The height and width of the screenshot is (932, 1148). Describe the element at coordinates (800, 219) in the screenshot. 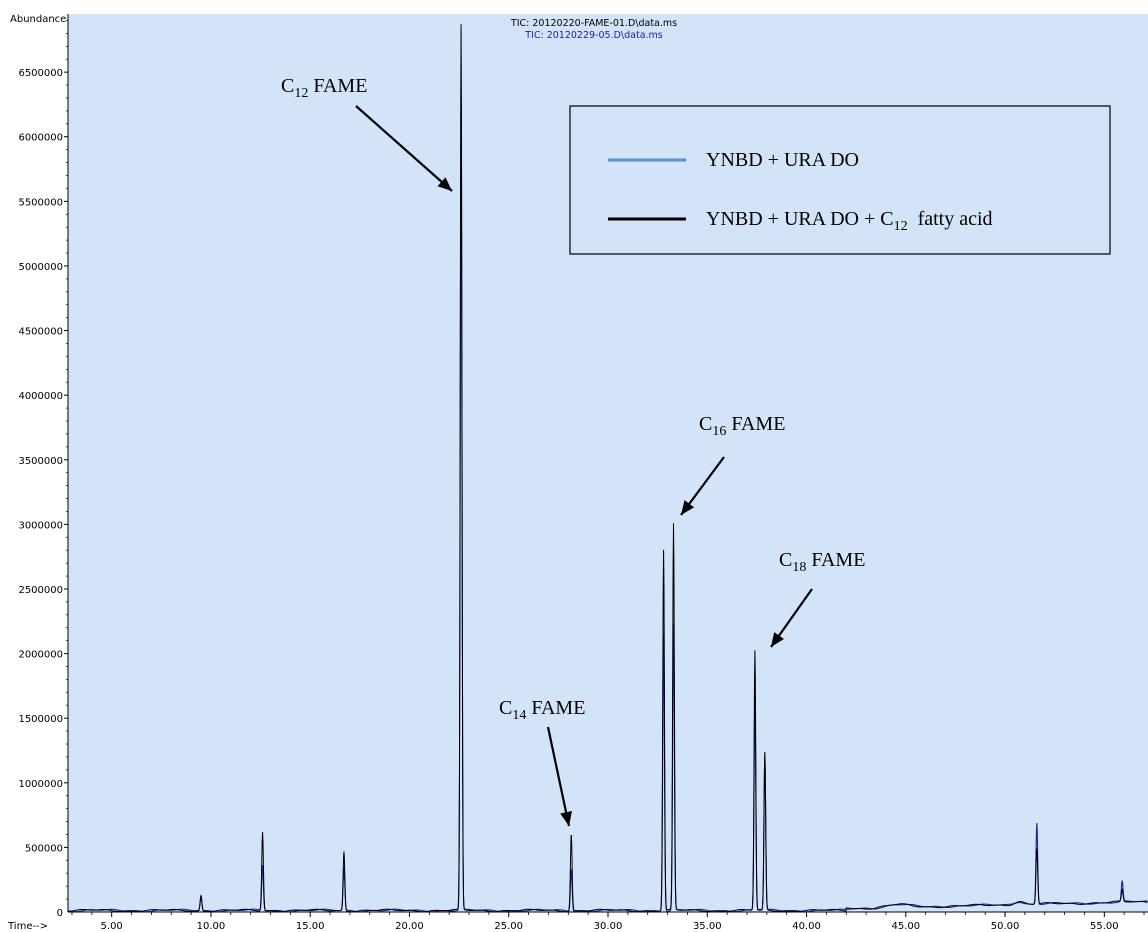

I see `legend-label-black-main: YNBD + URA DO + C` at that location.